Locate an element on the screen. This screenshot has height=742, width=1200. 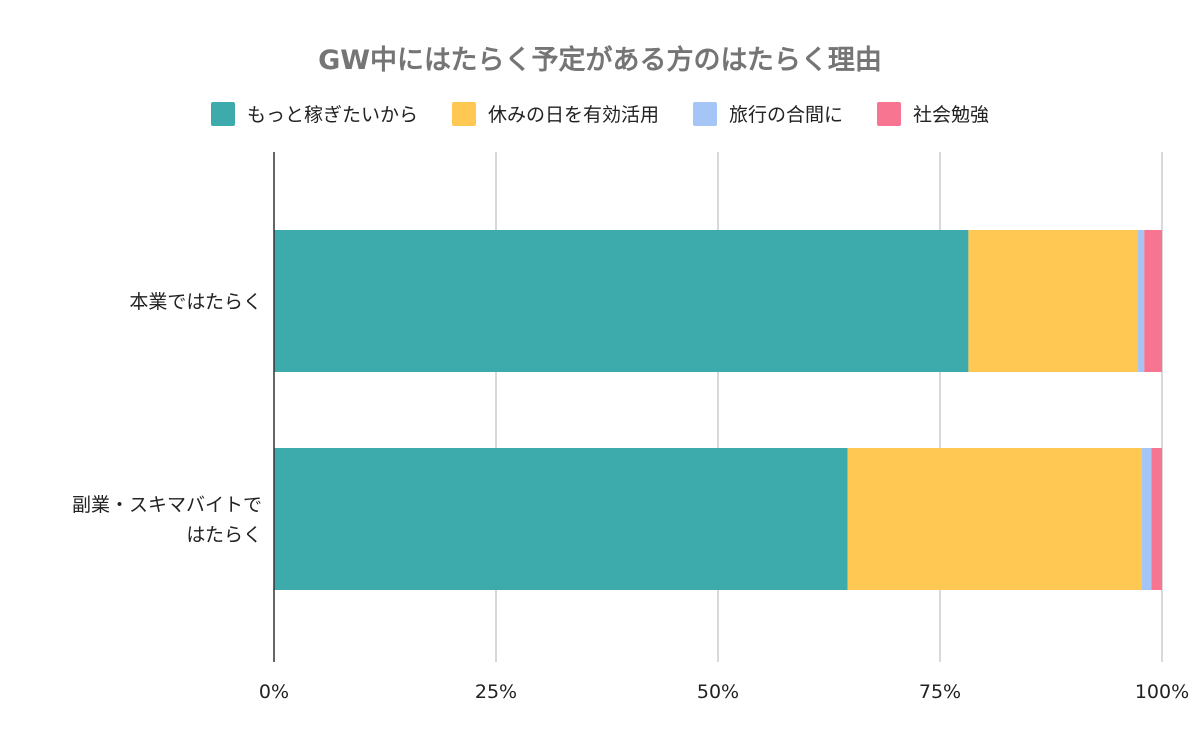
legend-label: 旅行の合間に is located at coordinates (786, 115).